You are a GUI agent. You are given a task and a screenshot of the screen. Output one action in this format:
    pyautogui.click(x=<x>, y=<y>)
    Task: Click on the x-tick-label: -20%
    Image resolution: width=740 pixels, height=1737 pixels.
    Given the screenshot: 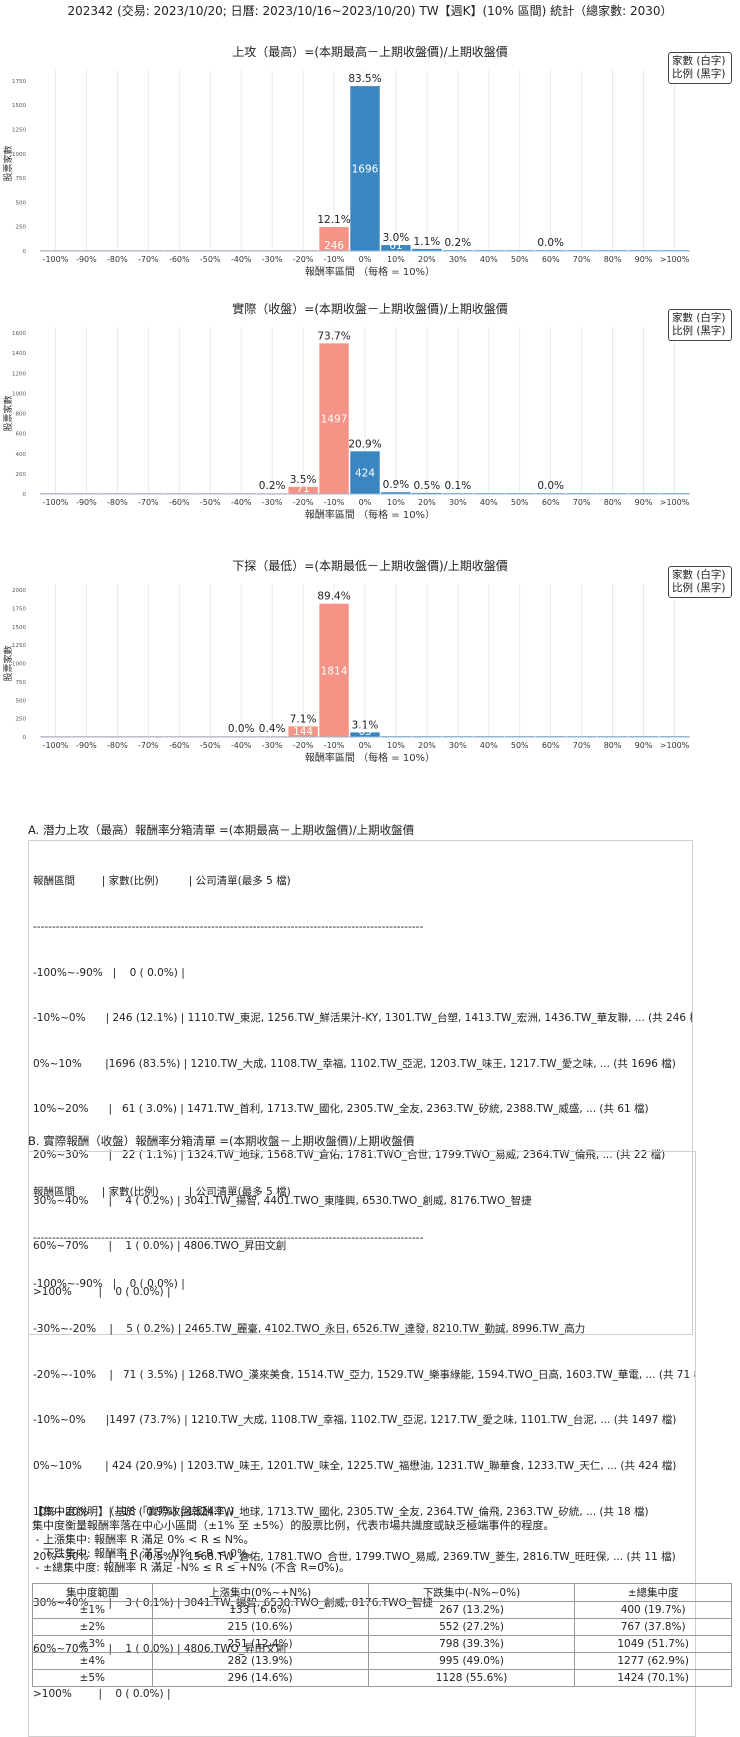 What is the action you would take?
    pyautogui.click(x=303, y=502)
    